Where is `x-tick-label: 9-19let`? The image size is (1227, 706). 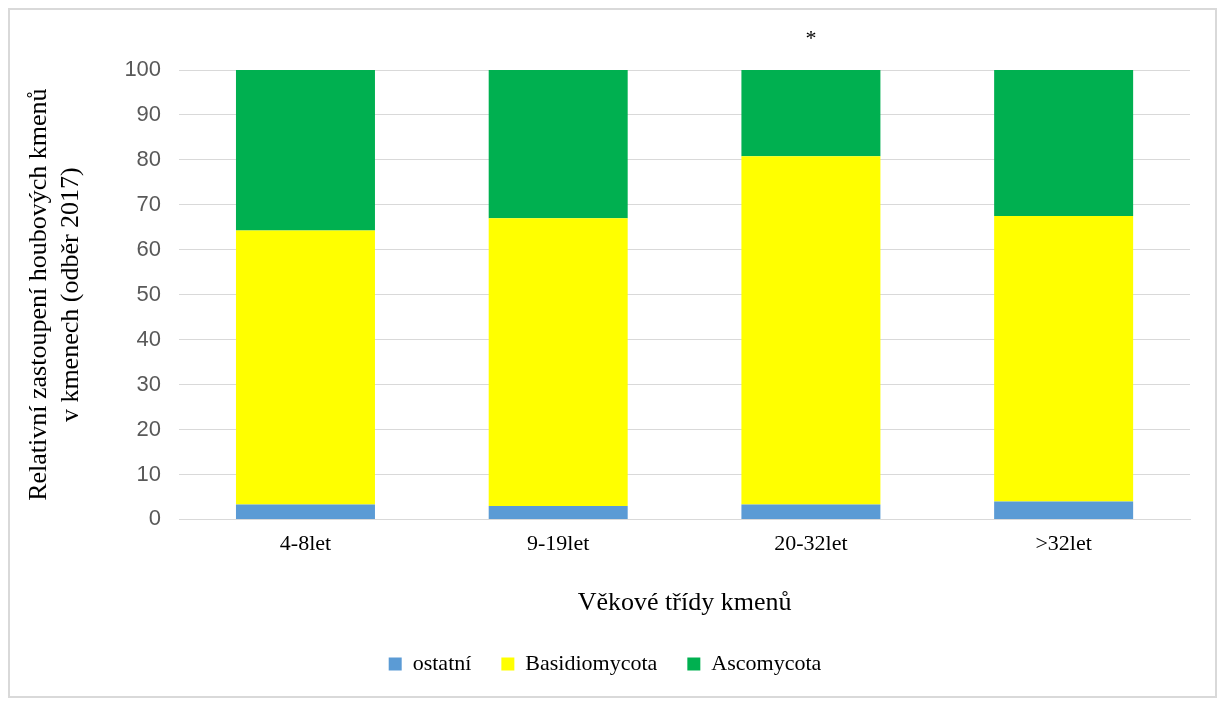 x-tick-label: 9-19let is located at coordinates (558, 543).